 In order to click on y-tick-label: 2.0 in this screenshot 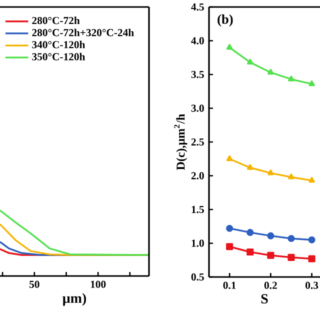, I will do `click(197, 176)`.